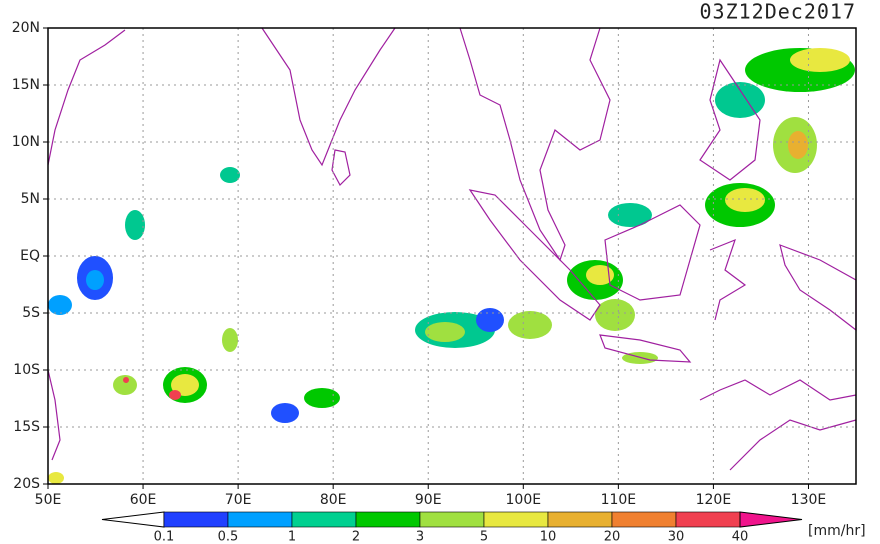 The image size is (880, 544). I want to click on lon-label: 130E, so click(809, 500).